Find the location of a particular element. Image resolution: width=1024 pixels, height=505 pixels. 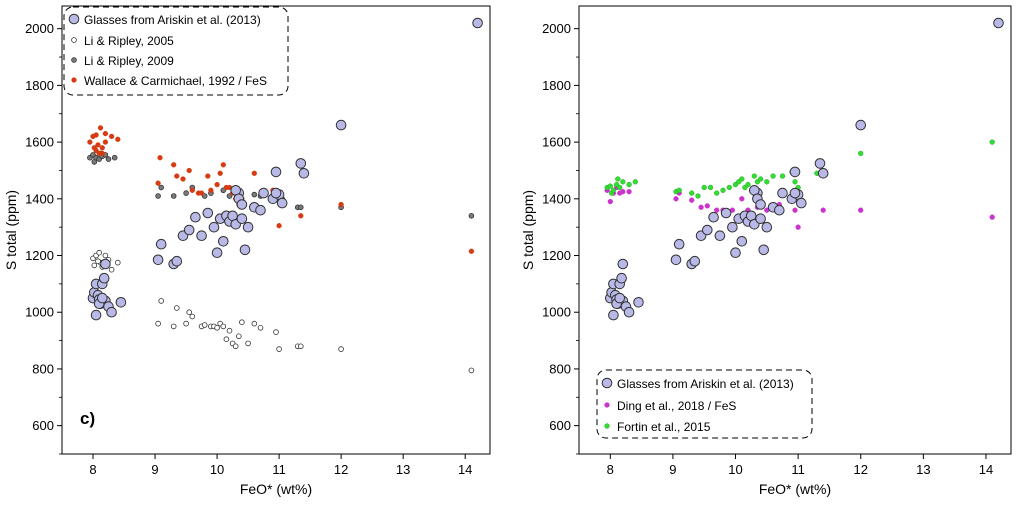

legend-label-ding: Ding et al., 2018 / FeS is located at coordinates (676, 406).